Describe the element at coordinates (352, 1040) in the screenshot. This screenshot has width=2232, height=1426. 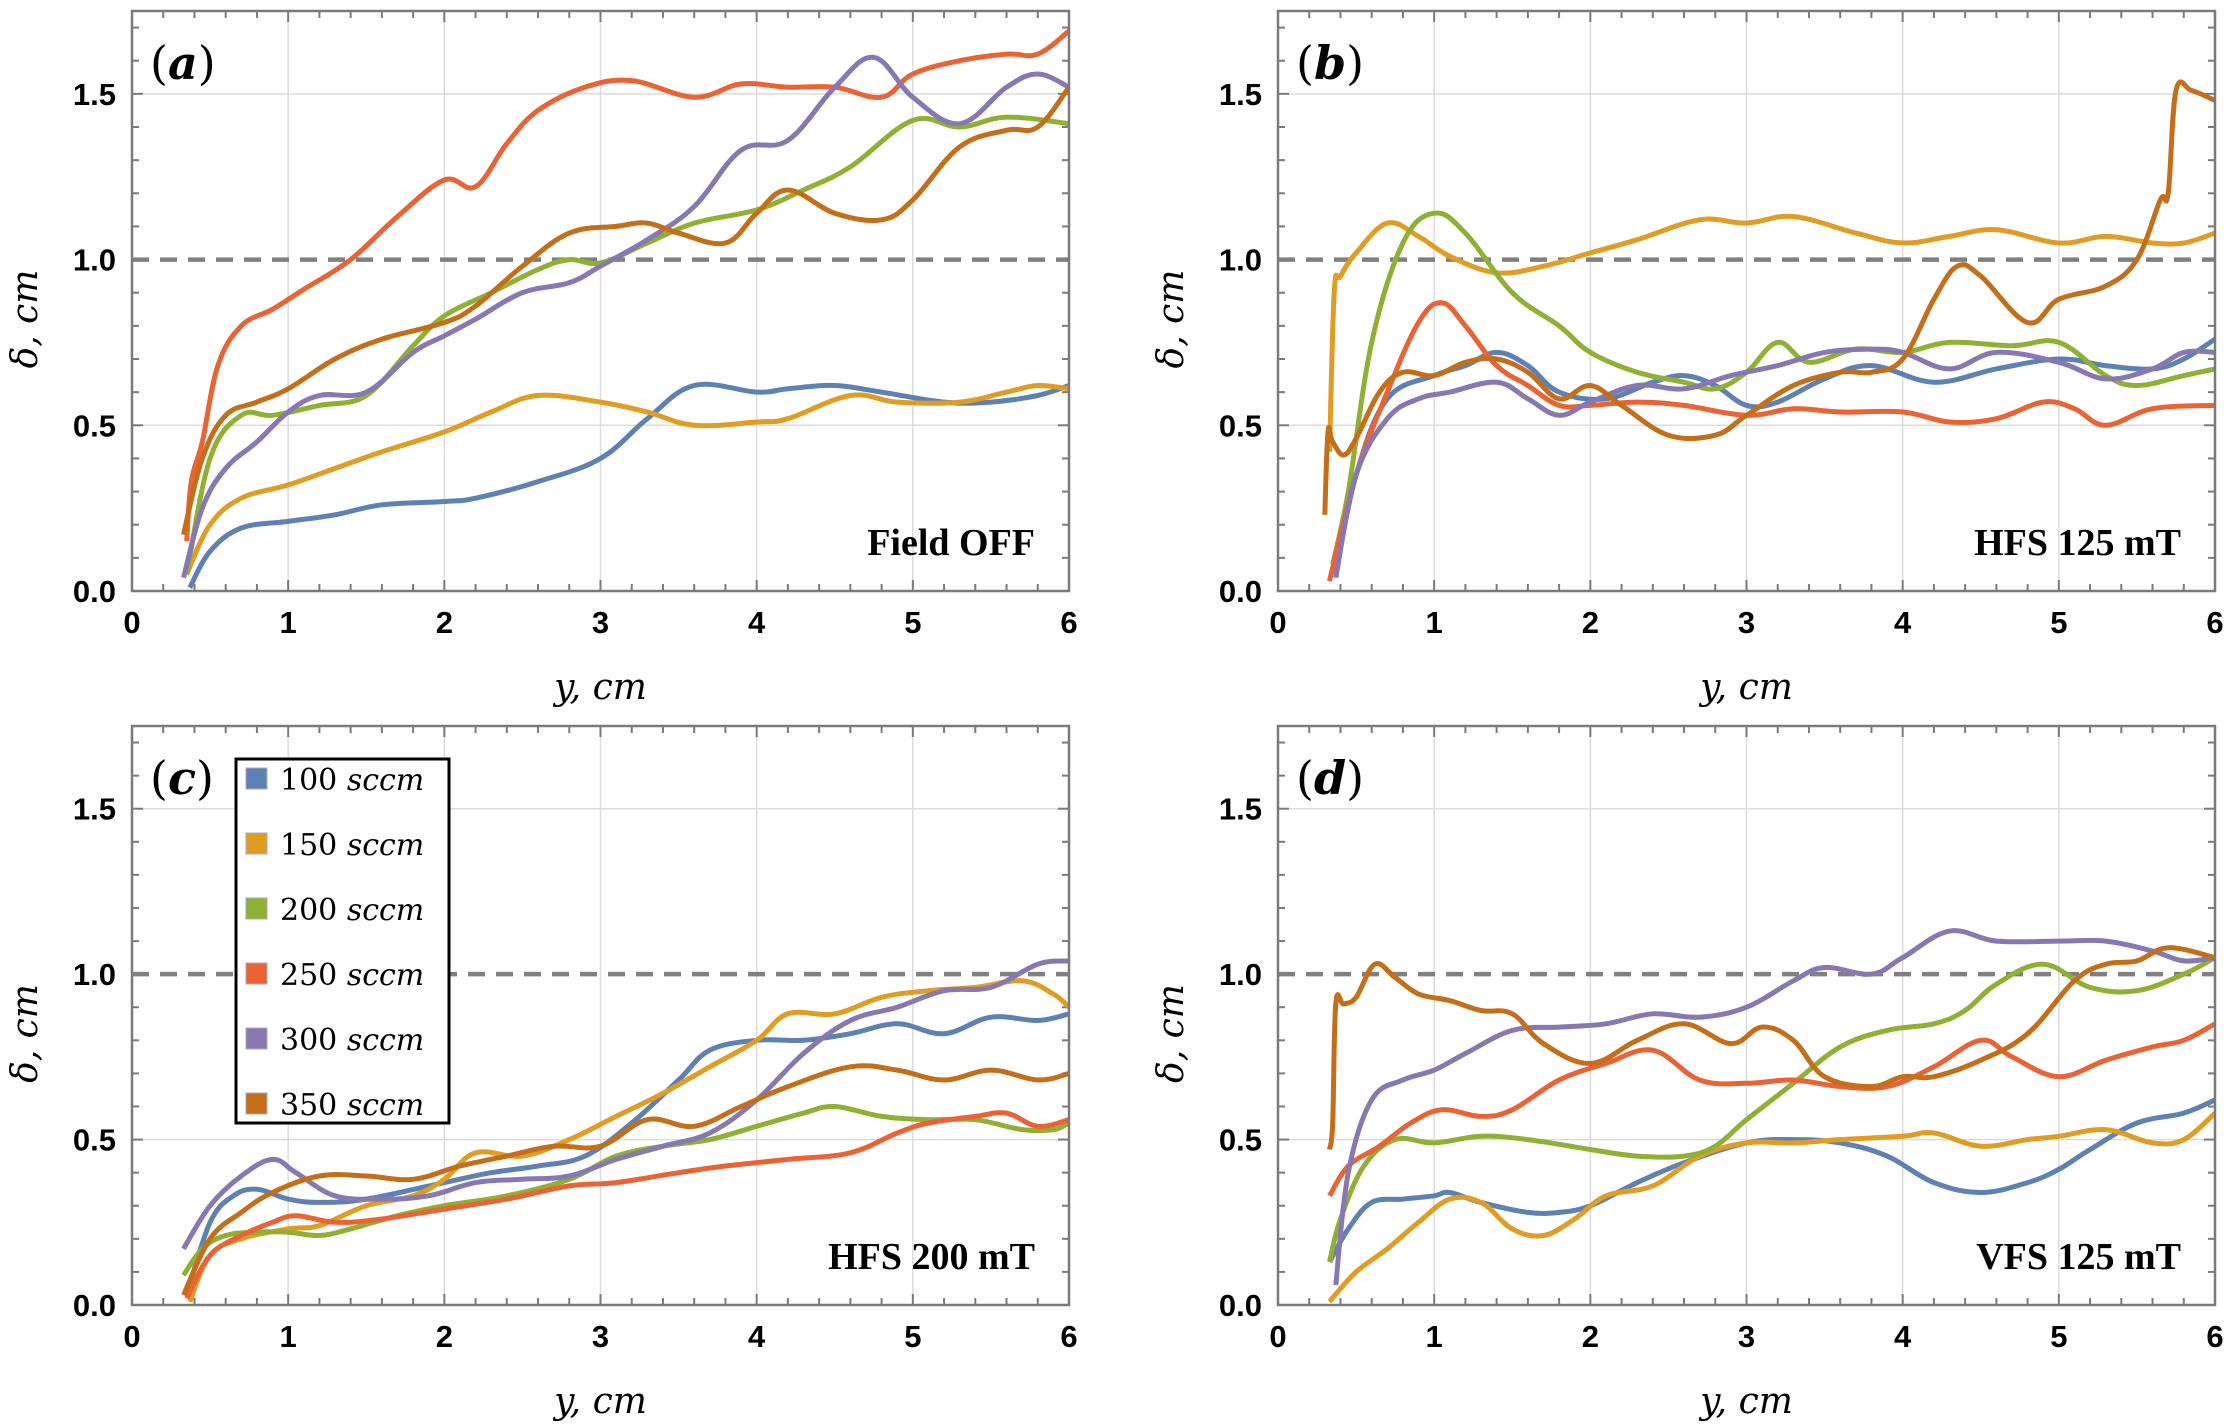
I see `svg-text: 300 sccm` at that location.